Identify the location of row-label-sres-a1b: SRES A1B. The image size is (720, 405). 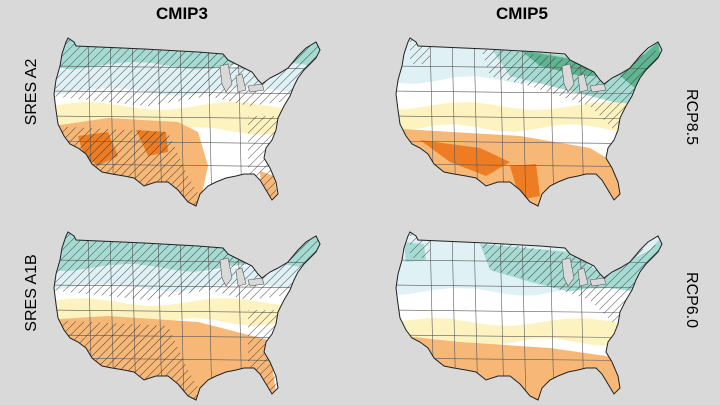
(31, 293).